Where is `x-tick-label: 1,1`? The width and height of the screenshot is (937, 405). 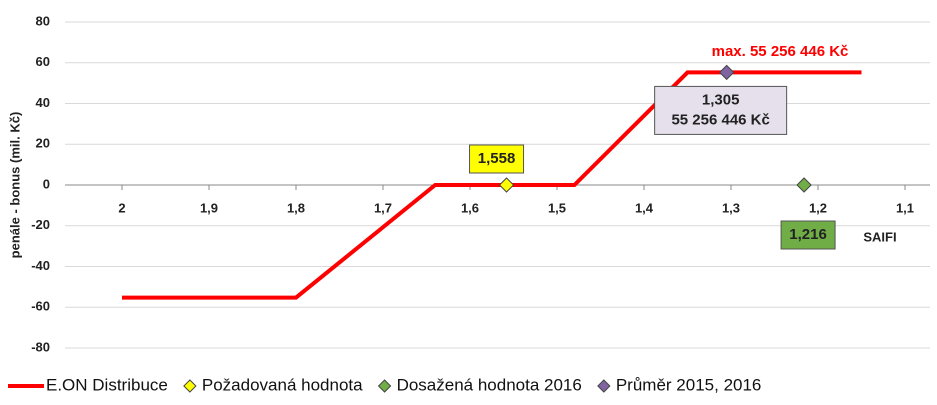 x-tick-label: 1,1 is located at coordinates (905, 207).